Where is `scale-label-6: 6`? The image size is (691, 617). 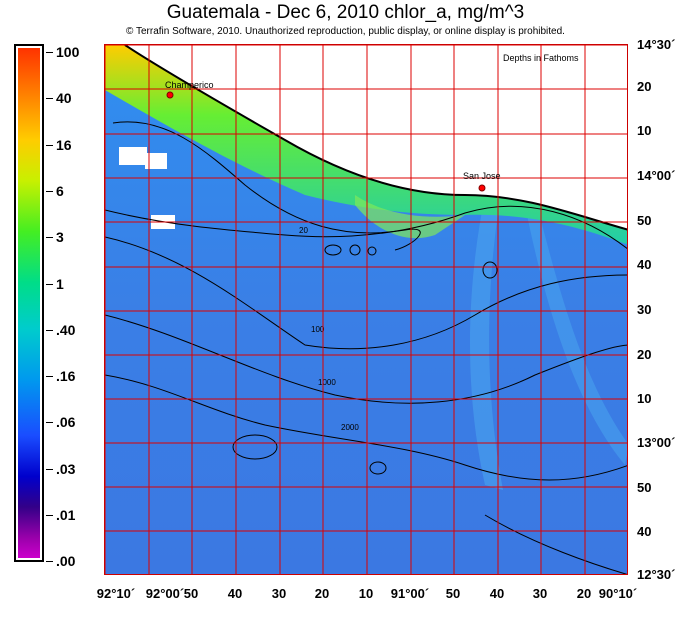
scale-label-6: 6 is located at coordinates (55, 191).